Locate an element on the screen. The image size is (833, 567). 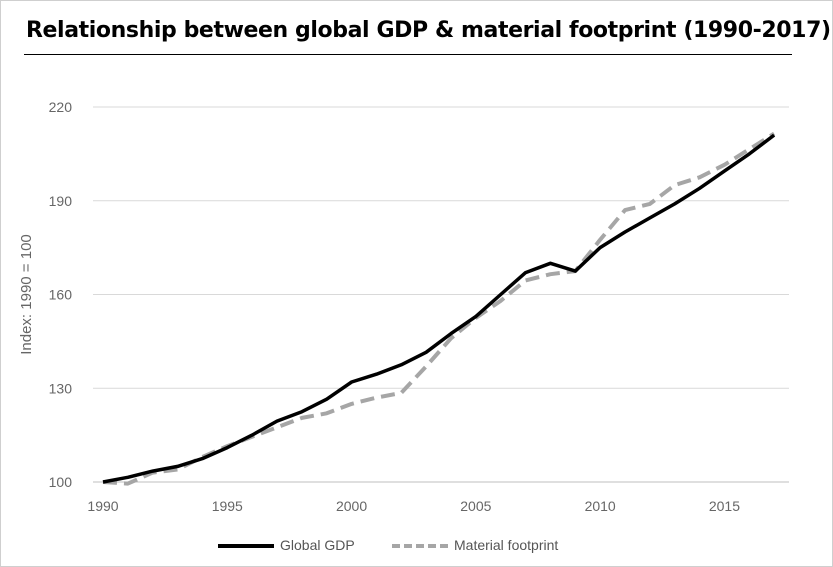
chart-legend: Global GDP Material footprint is located at coordinates (416, 548).